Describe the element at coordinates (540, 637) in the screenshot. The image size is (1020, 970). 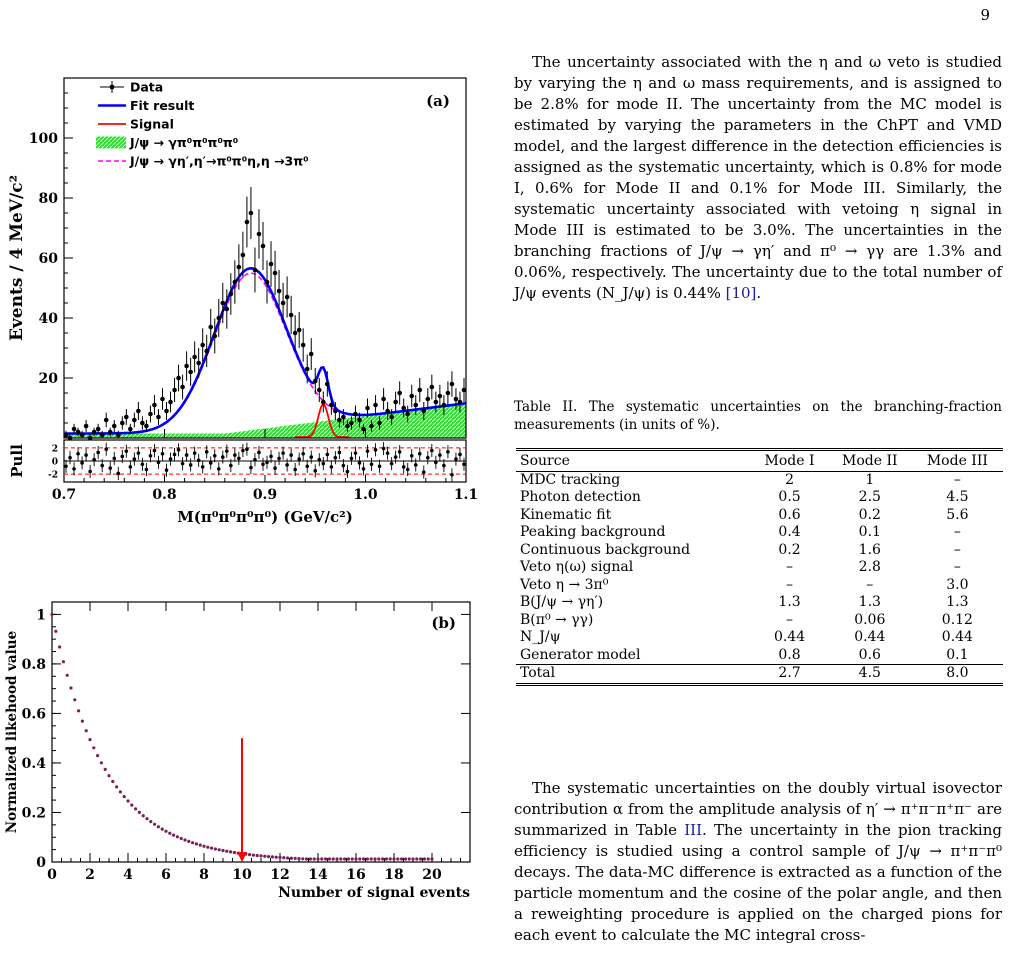
I see `table-cell: N_J/ψ` at that location.